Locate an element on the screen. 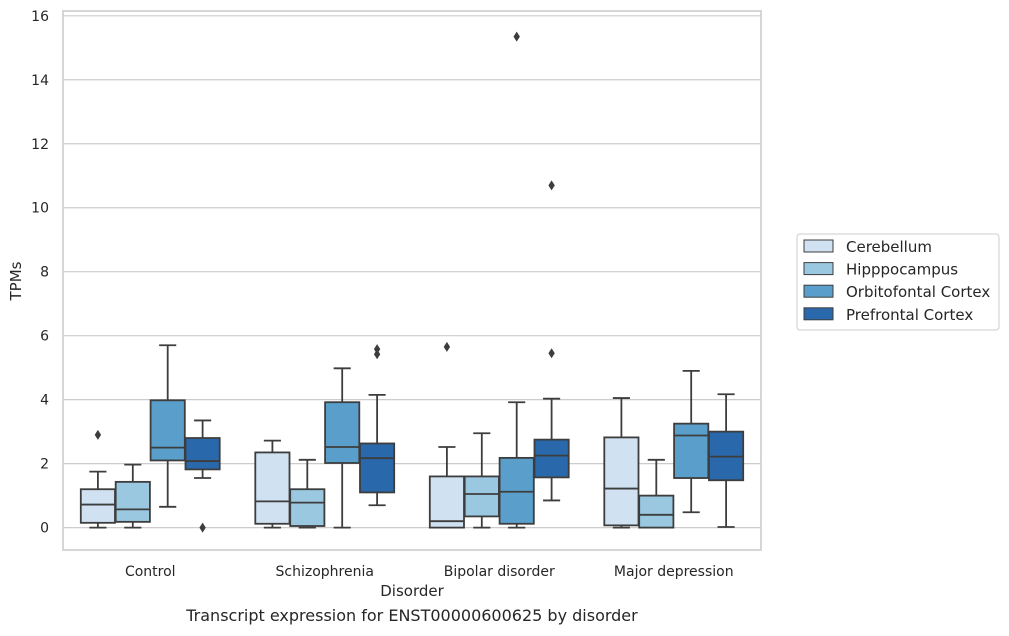 This screenshot has height=636, width=1009. y-tick-label: 8 is located at coordinates (44, 273).